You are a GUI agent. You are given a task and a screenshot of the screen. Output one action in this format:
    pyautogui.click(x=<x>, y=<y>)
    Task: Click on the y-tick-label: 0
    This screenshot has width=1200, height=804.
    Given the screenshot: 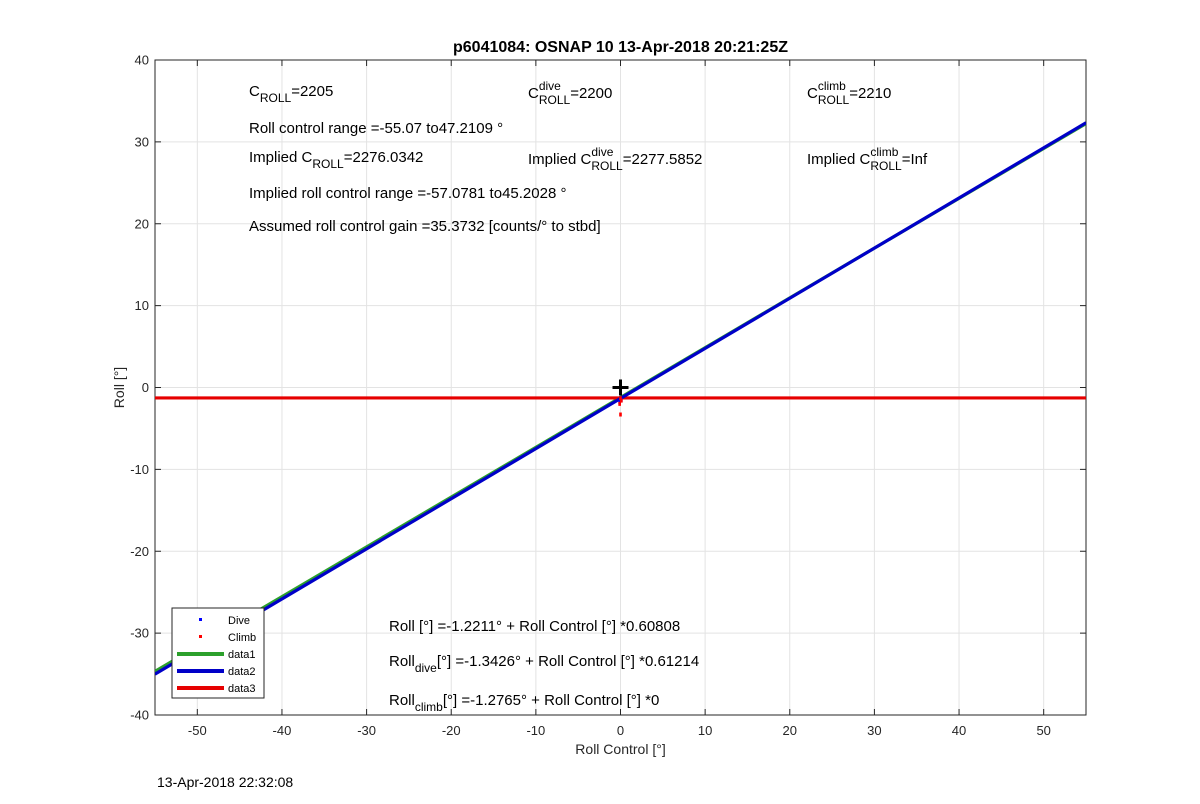 What is the action you would take?
    pyautogui.click(x=145, y=387)
    